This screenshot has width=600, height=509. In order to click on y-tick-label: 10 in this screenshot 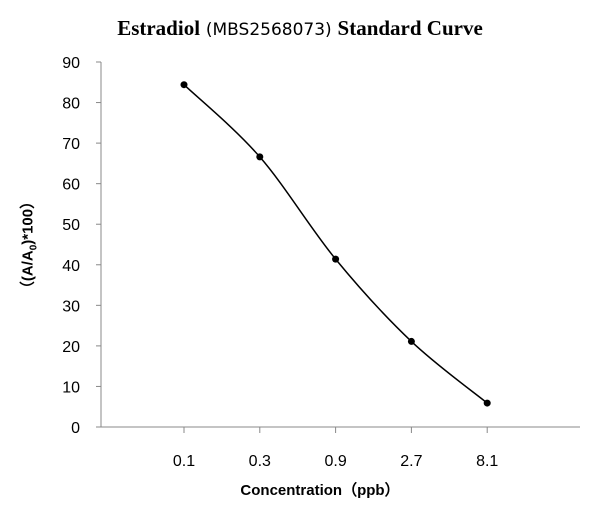, I will do `click(71, 387)`.